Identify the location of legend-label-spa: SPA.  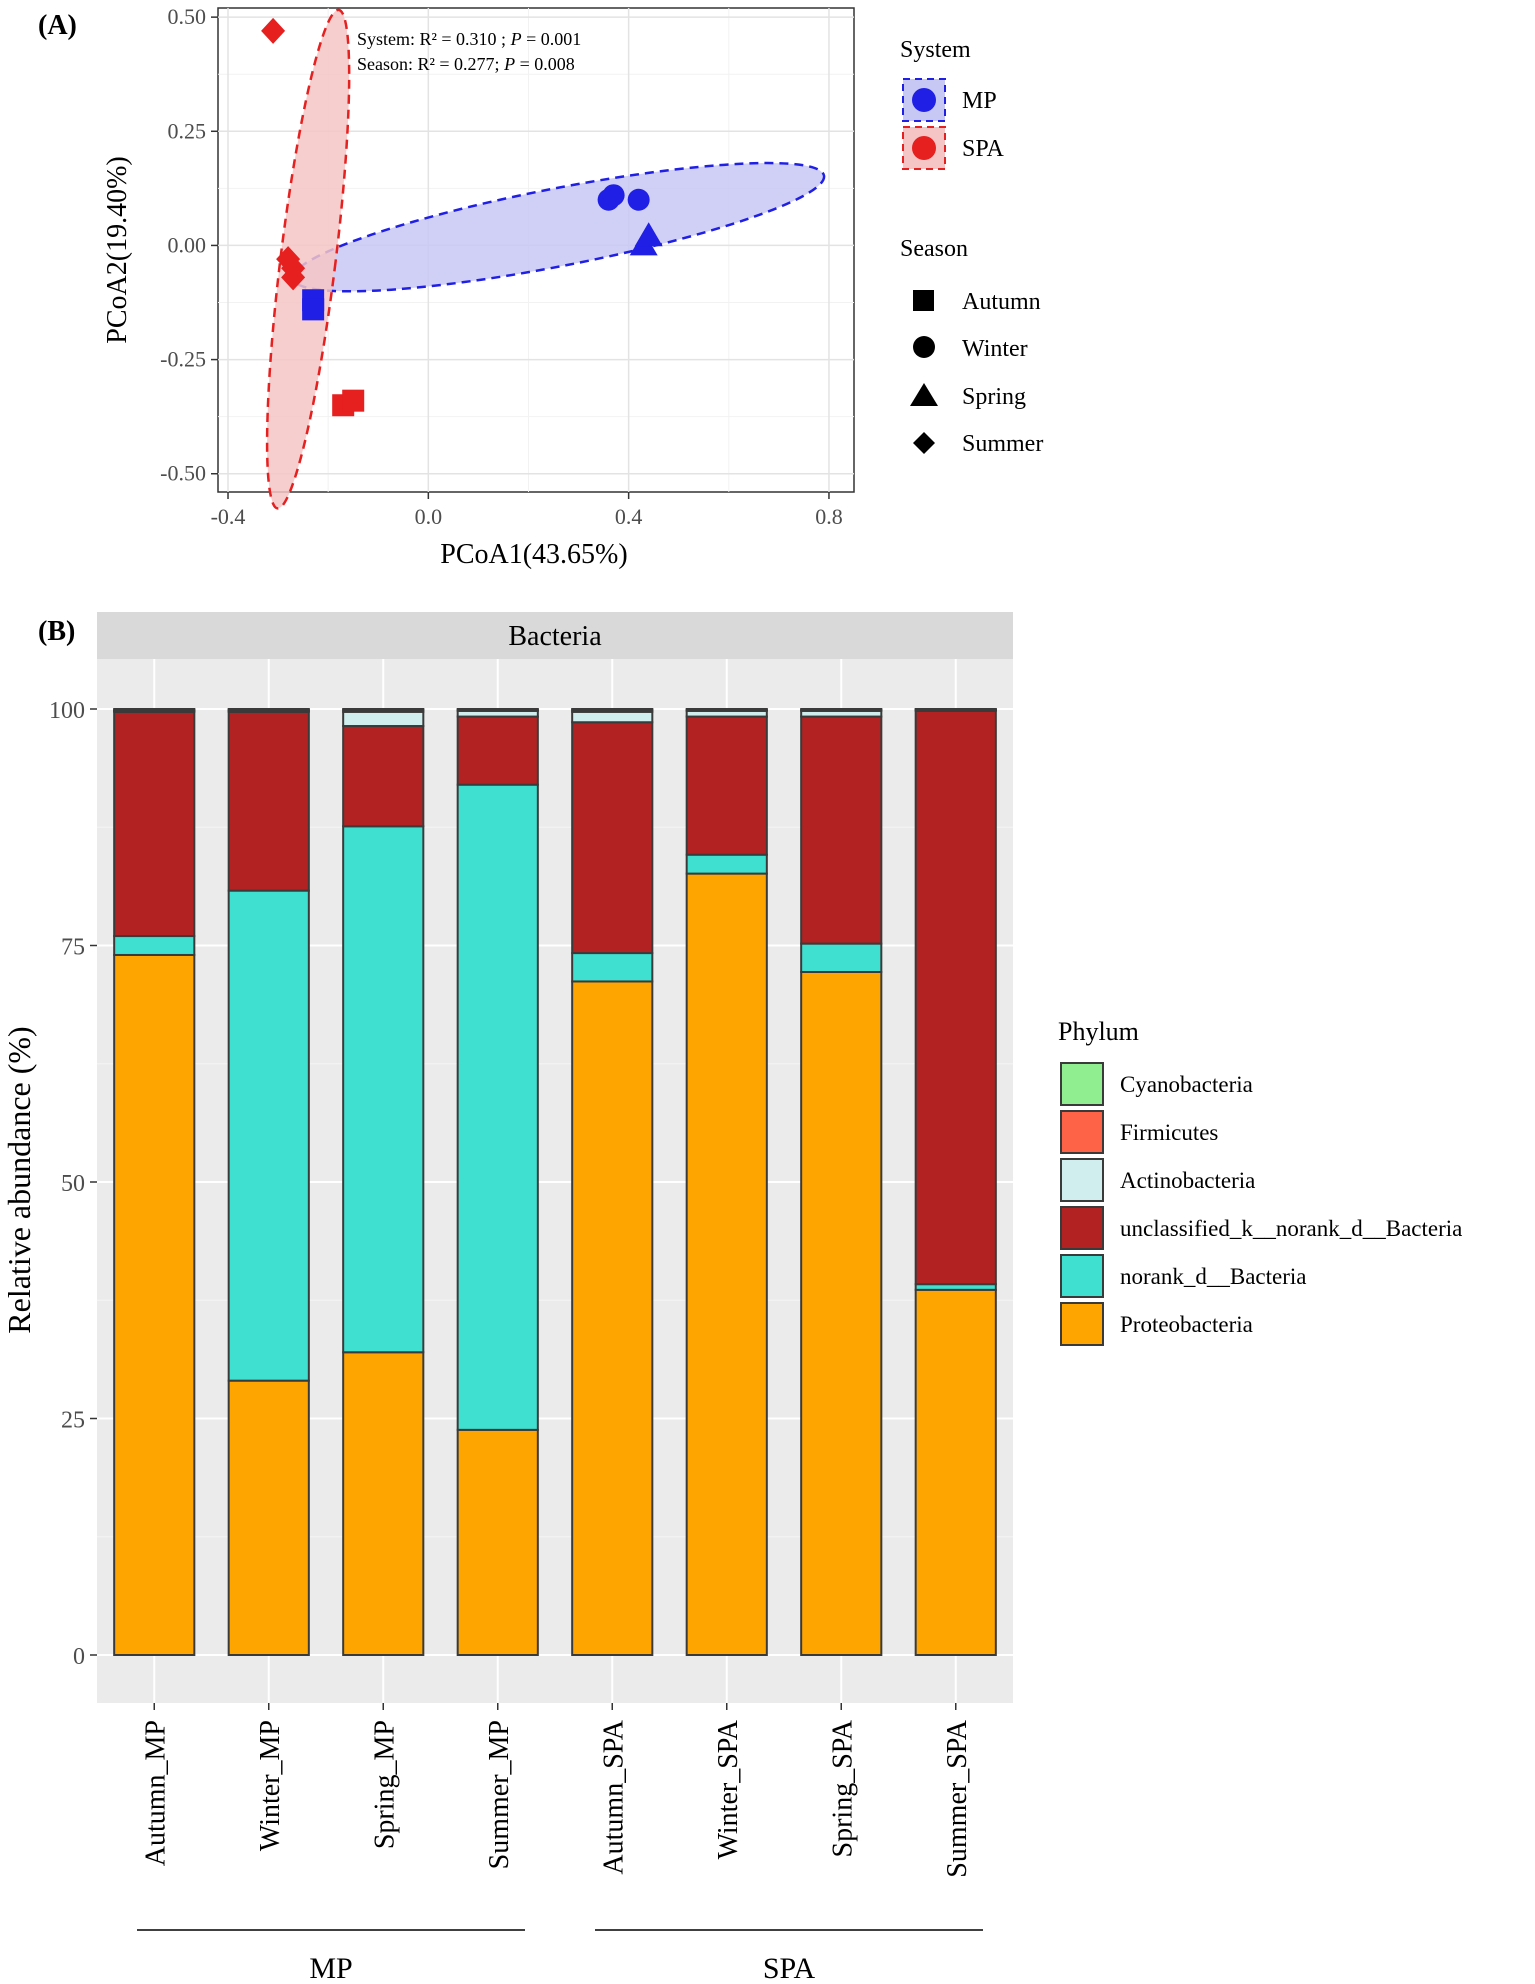
(983, 149).